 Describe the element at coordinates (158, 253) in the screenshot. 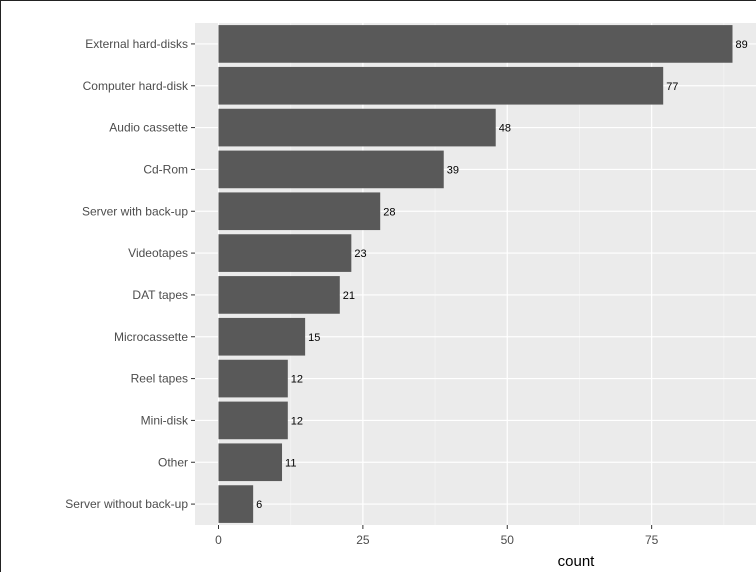

I see `y-tick-label: Videotapes` at that location.